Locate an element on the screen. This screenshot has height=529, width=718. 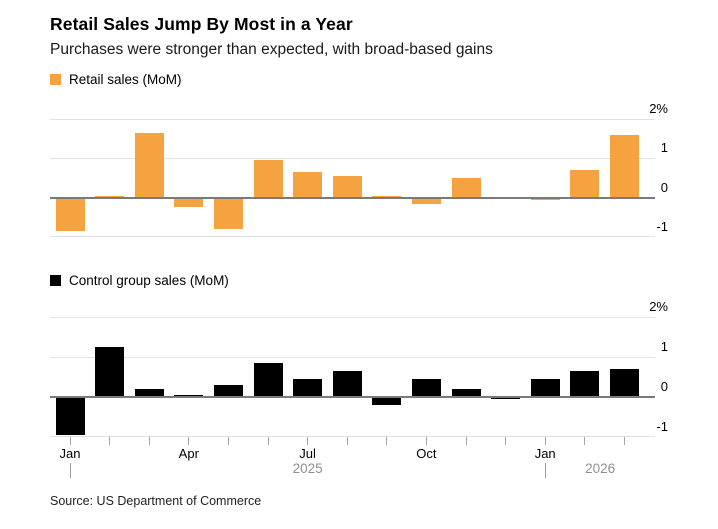
month-label-apr: Apr is located at coordinates (188, 453).